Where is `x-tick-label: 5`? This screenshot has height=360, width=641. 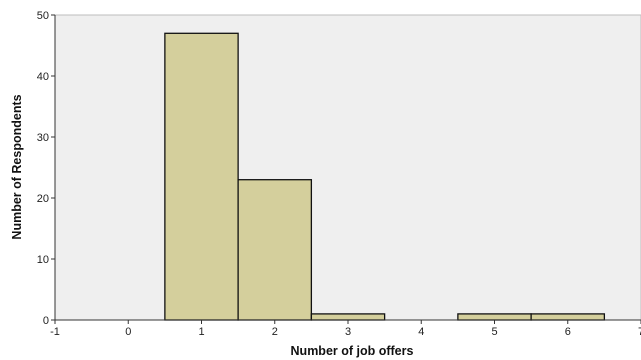 x-tick-label: 5 is located at coordinates (494, 332).